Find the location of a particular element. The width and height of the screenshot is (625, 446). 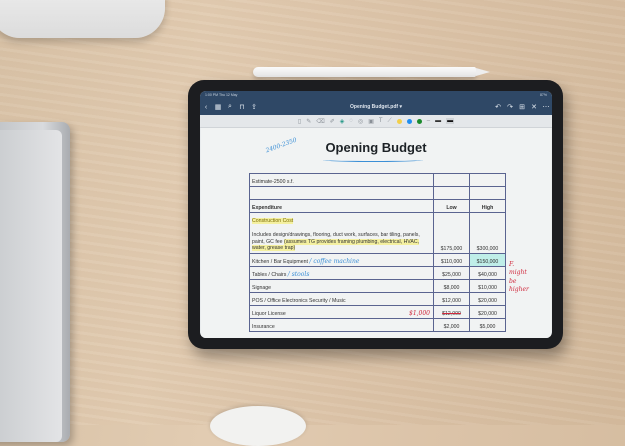

cell-low: $175,000 is located at coordinates (451, 233).